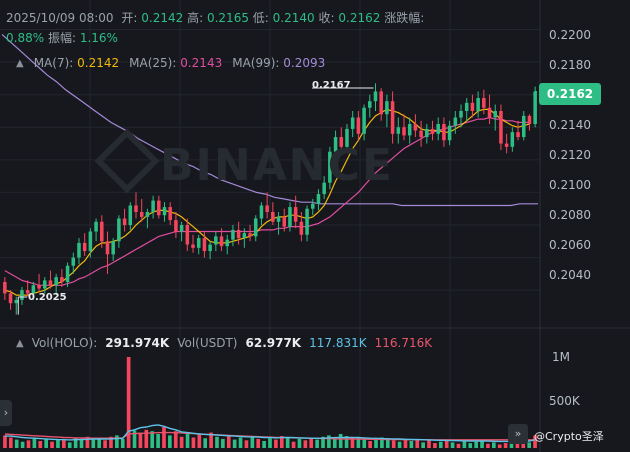 This screenshot has height=452, width=630. Describe the element at coordinates (256, 63) in the screenshot. I see `ma99-label: MA(99):` at that location.